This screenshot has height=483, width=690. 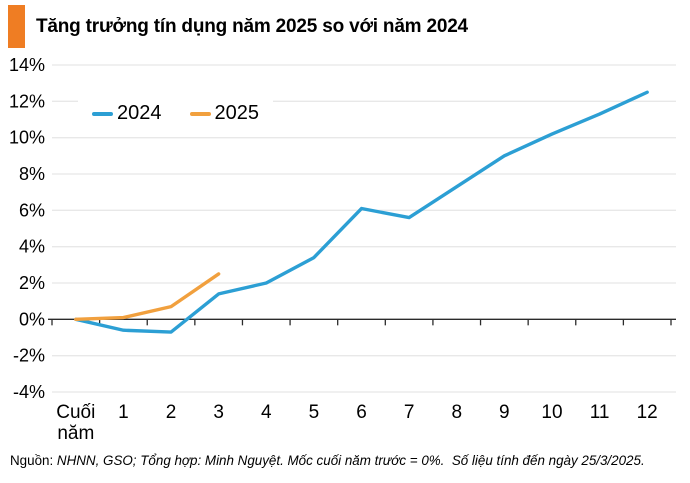 What do you see at coordinates (32, 247) in the screenshot?
I see `y-axis-label: 4%` at bounding box center [32, 247].